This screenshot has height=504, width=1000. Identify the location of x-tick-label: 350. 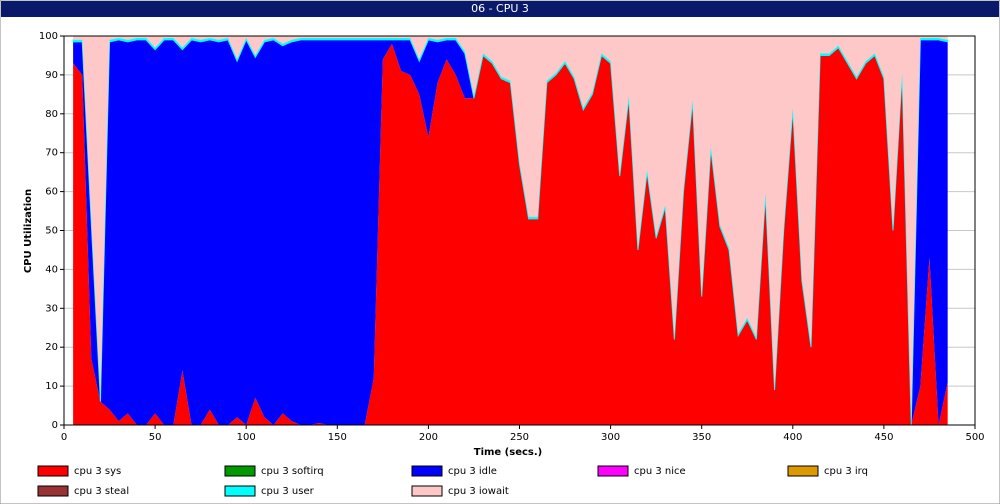
(701, 437).